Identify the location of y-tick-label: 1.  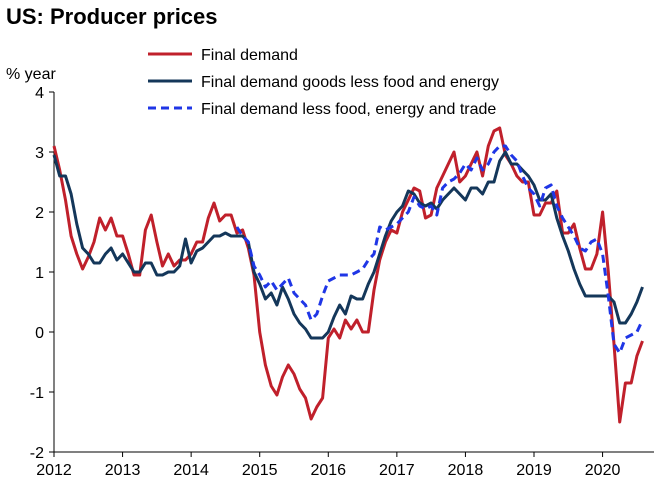
(39, 273).